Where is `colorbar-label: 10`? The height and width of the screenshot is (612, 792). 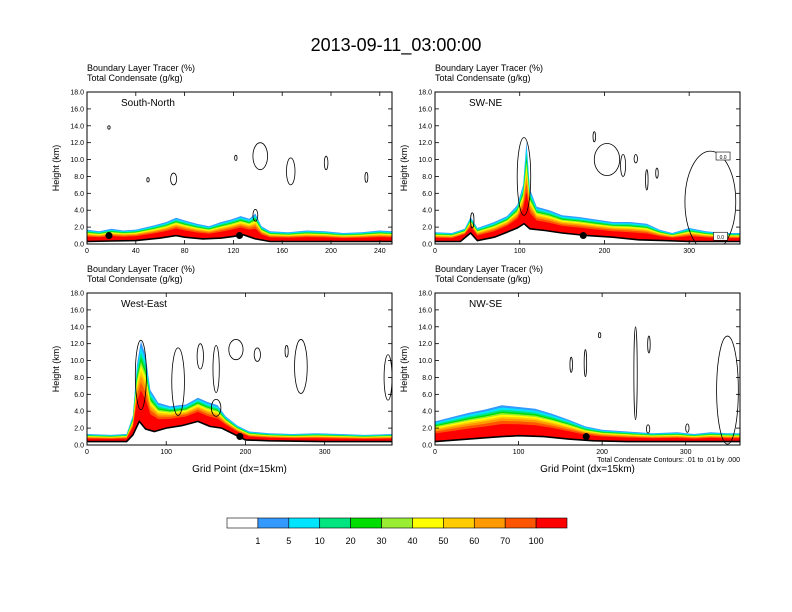 colorbar-label: 10 is located at coordinates (320, 541).